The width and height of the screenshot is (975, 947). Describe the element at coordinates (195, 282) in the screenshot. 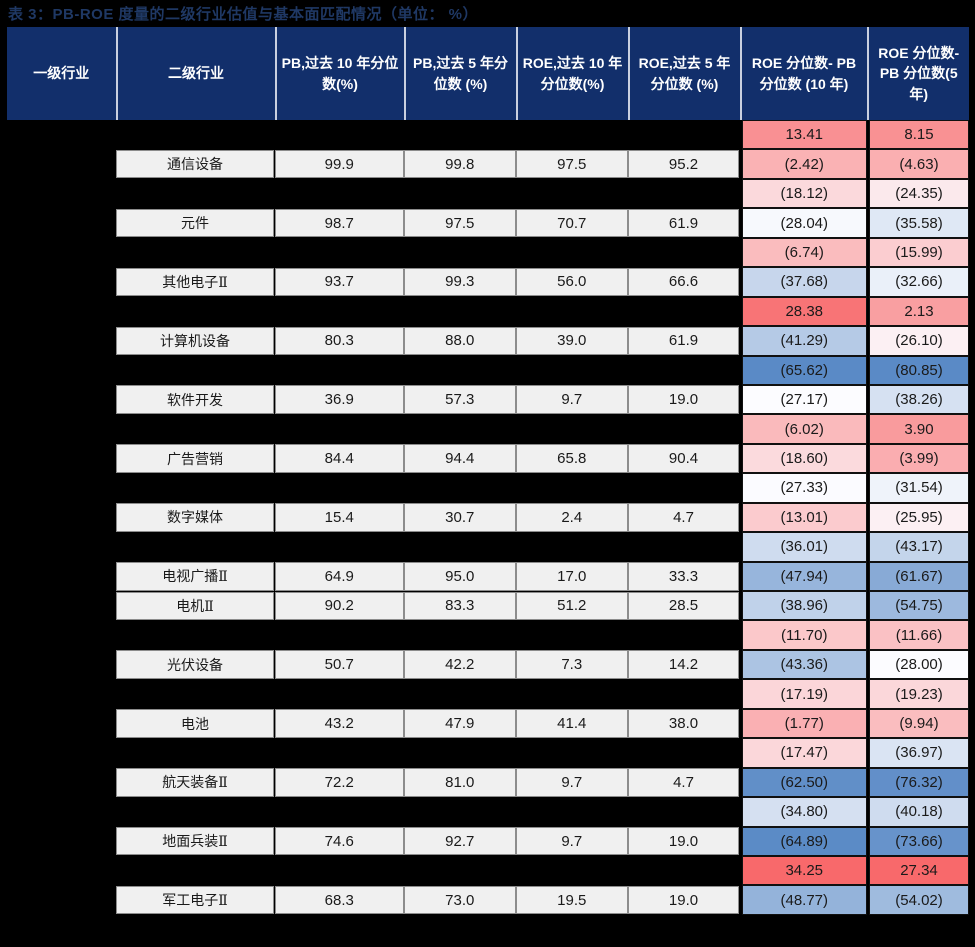

I see `secondary-industry-cell: 其他电子Ⅱ` at that location.